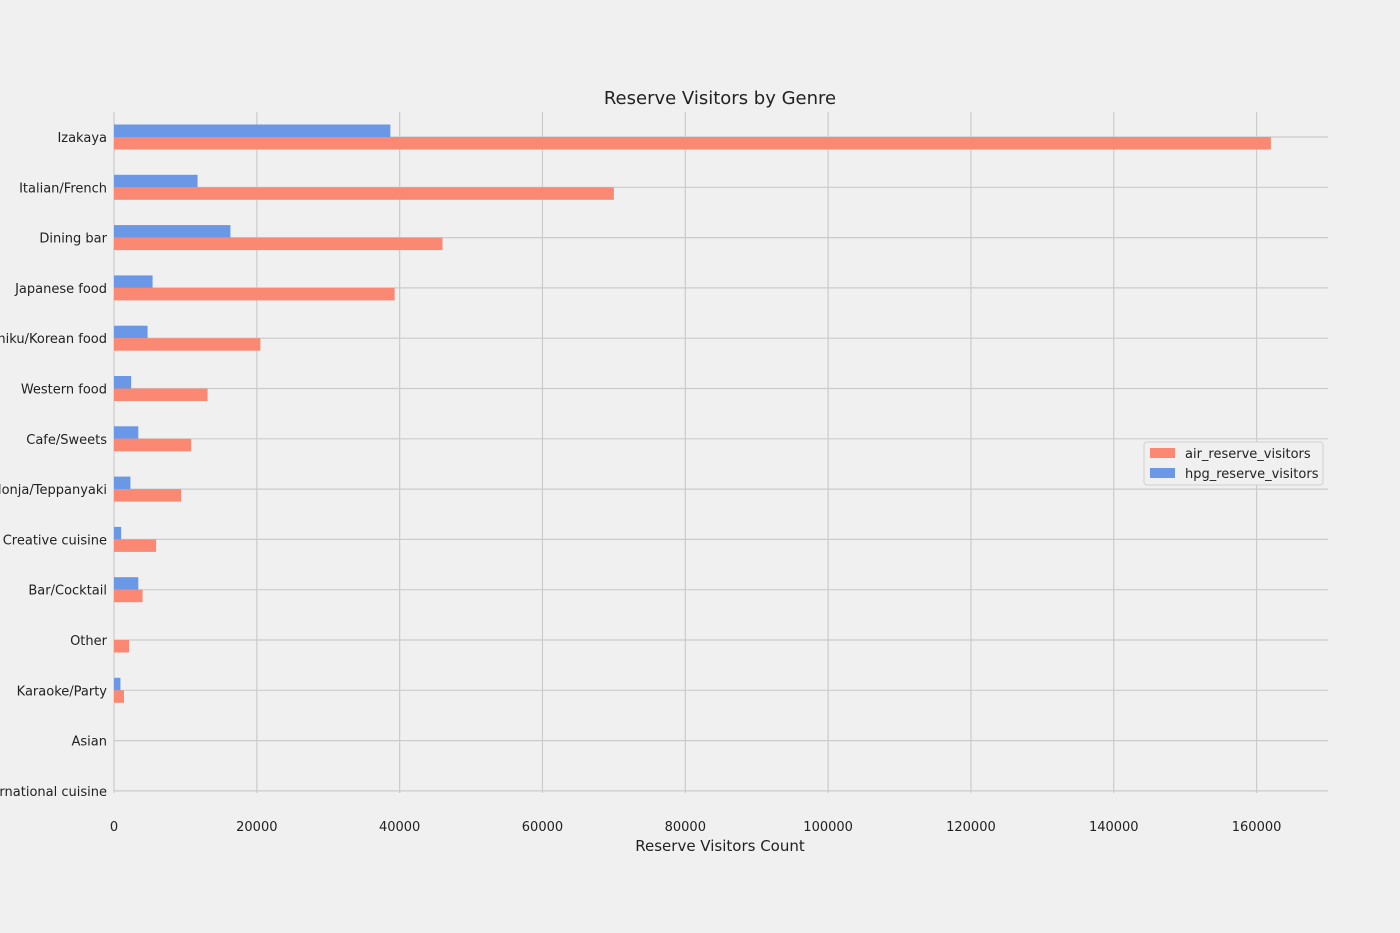 The image size is (1400, 933). Describe the element at coordinates (828, 827) in the screenshot. I see `x-tick-label: 100000` at that location.